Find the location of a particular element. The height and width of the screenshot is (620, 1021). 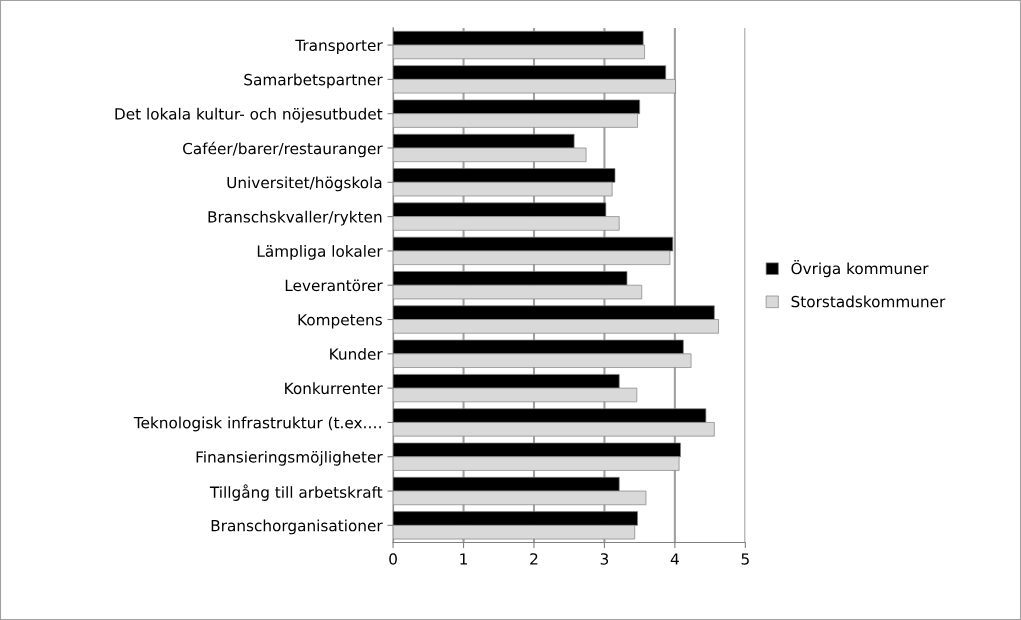

x-tick-label: 0 is located at coordinates (393, 559).